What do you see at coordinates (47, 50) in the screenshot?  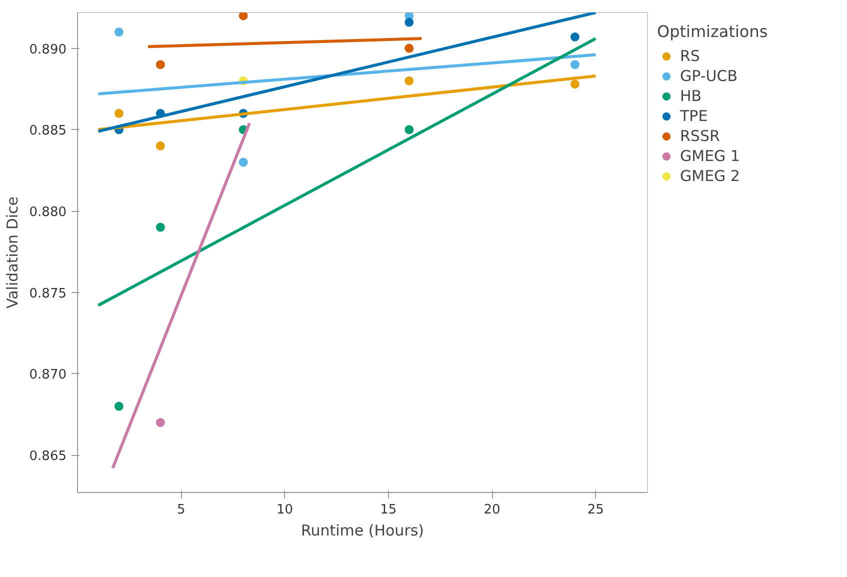 I see `y-tick-label: 0.890` at bounding box center [47, 50].